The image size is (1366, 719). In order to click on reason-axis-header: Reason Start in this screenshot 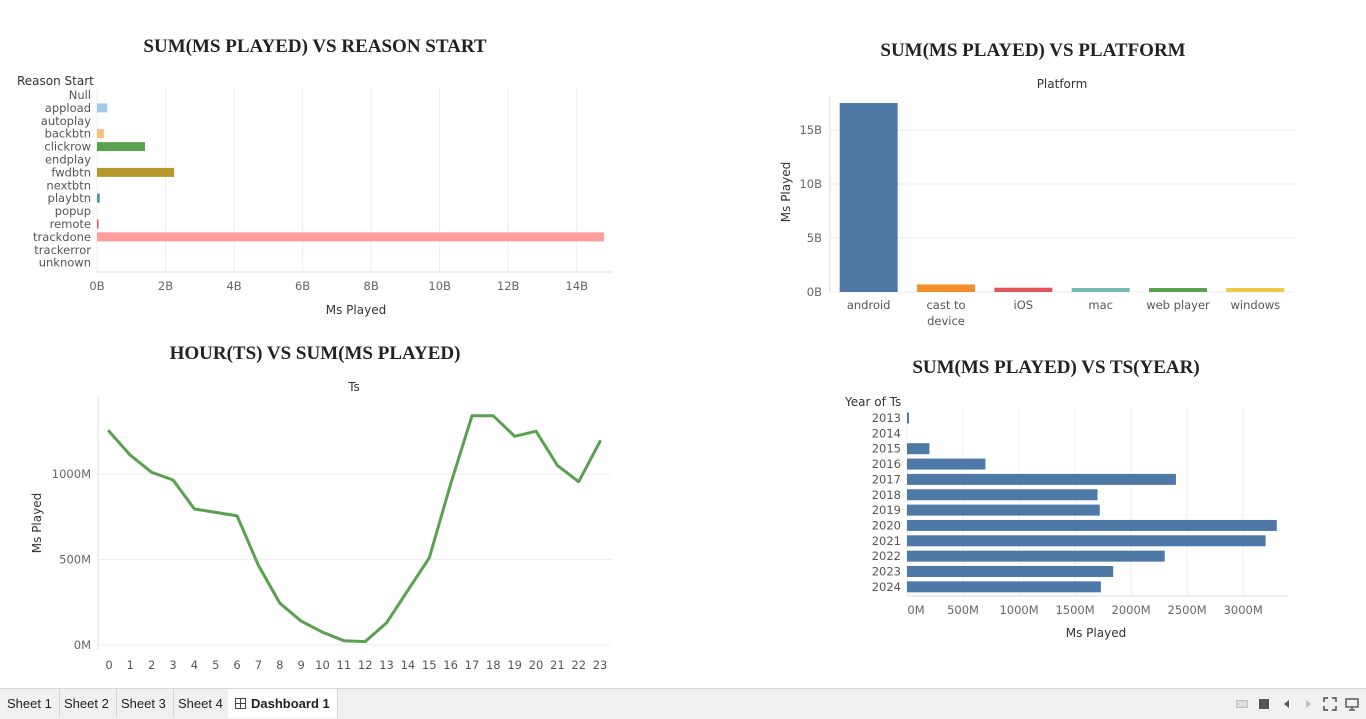, I will do `click(55, 81)`.